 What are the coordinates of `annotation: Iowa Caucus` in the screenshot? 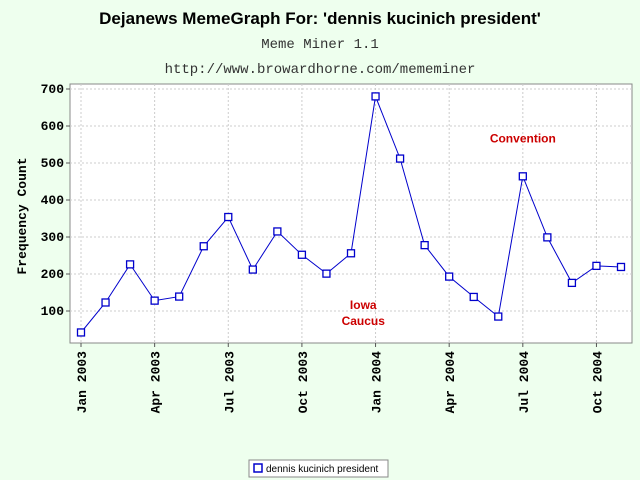 It's located at (364, 313).